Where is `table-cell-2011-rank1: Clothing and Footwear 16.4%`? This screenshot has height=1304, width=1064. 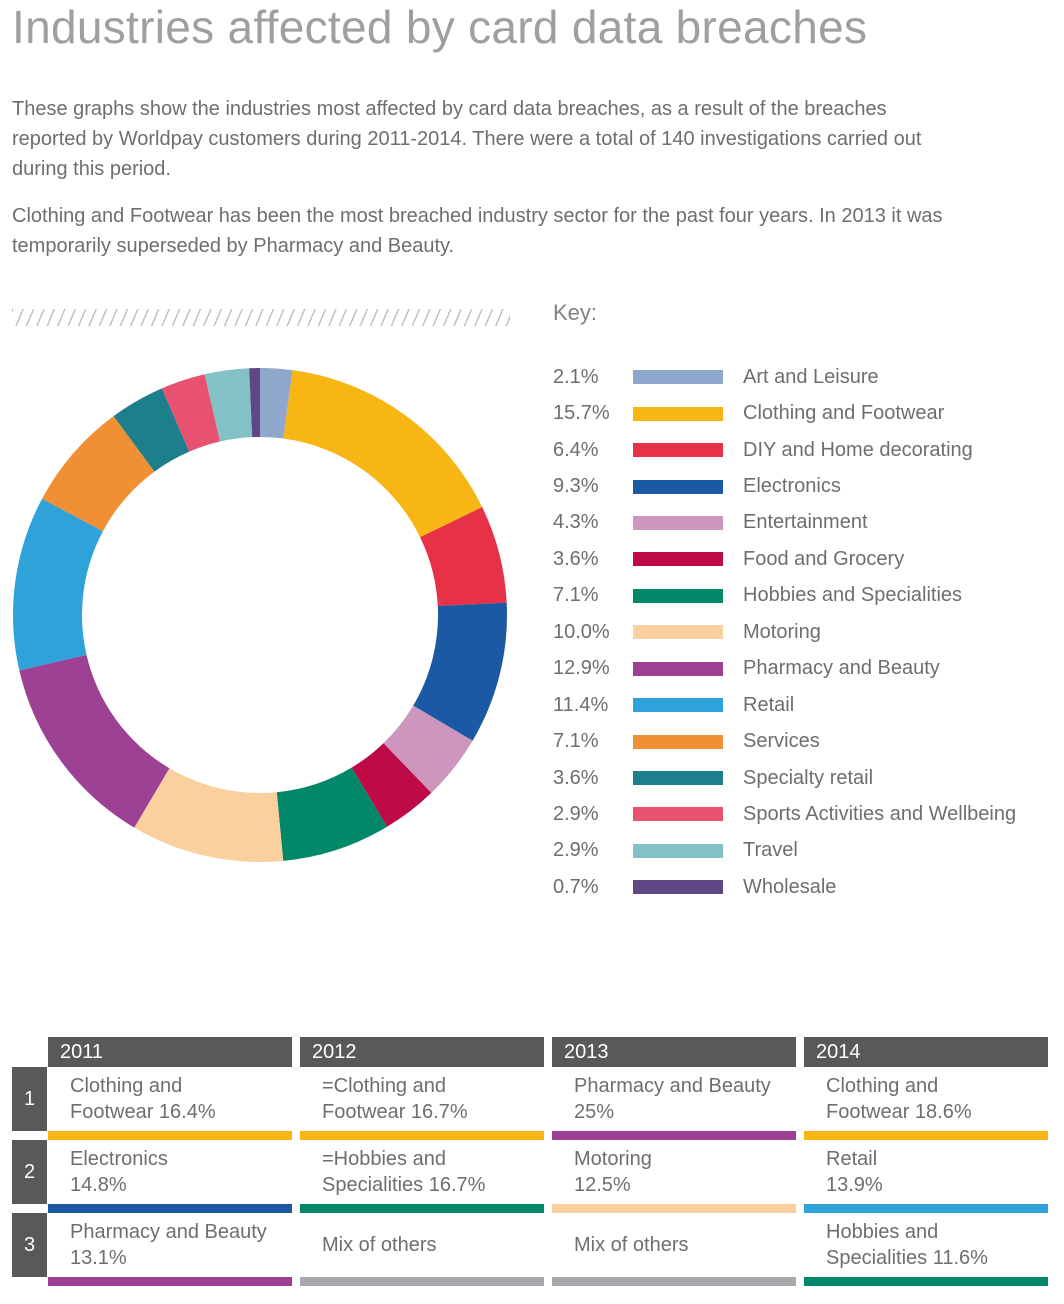
table-cell-2011-rank1: Clothing and Footwear 16.4% is located at coordinates (170, 1099).